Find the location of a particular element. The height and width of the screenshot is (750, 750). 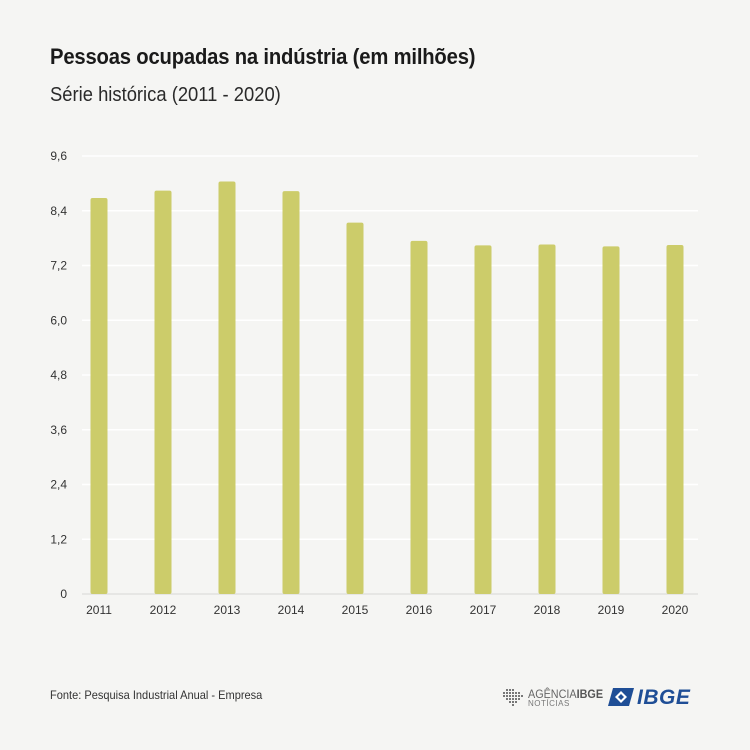

bar-2012 is located at coordinates (163, 392).